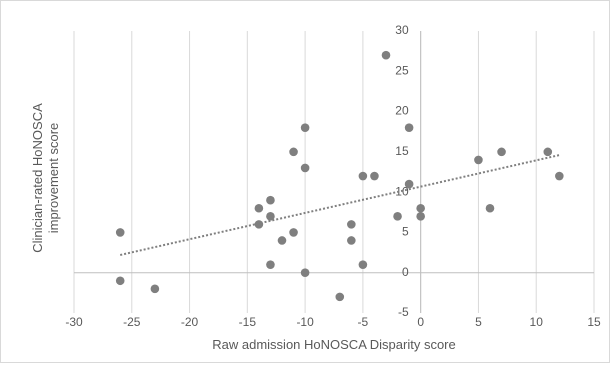  What do you see at coordinates (363, 322) in the screenshot?
I see `x-tick-label-5: -5` at bounding box center [363, 322].